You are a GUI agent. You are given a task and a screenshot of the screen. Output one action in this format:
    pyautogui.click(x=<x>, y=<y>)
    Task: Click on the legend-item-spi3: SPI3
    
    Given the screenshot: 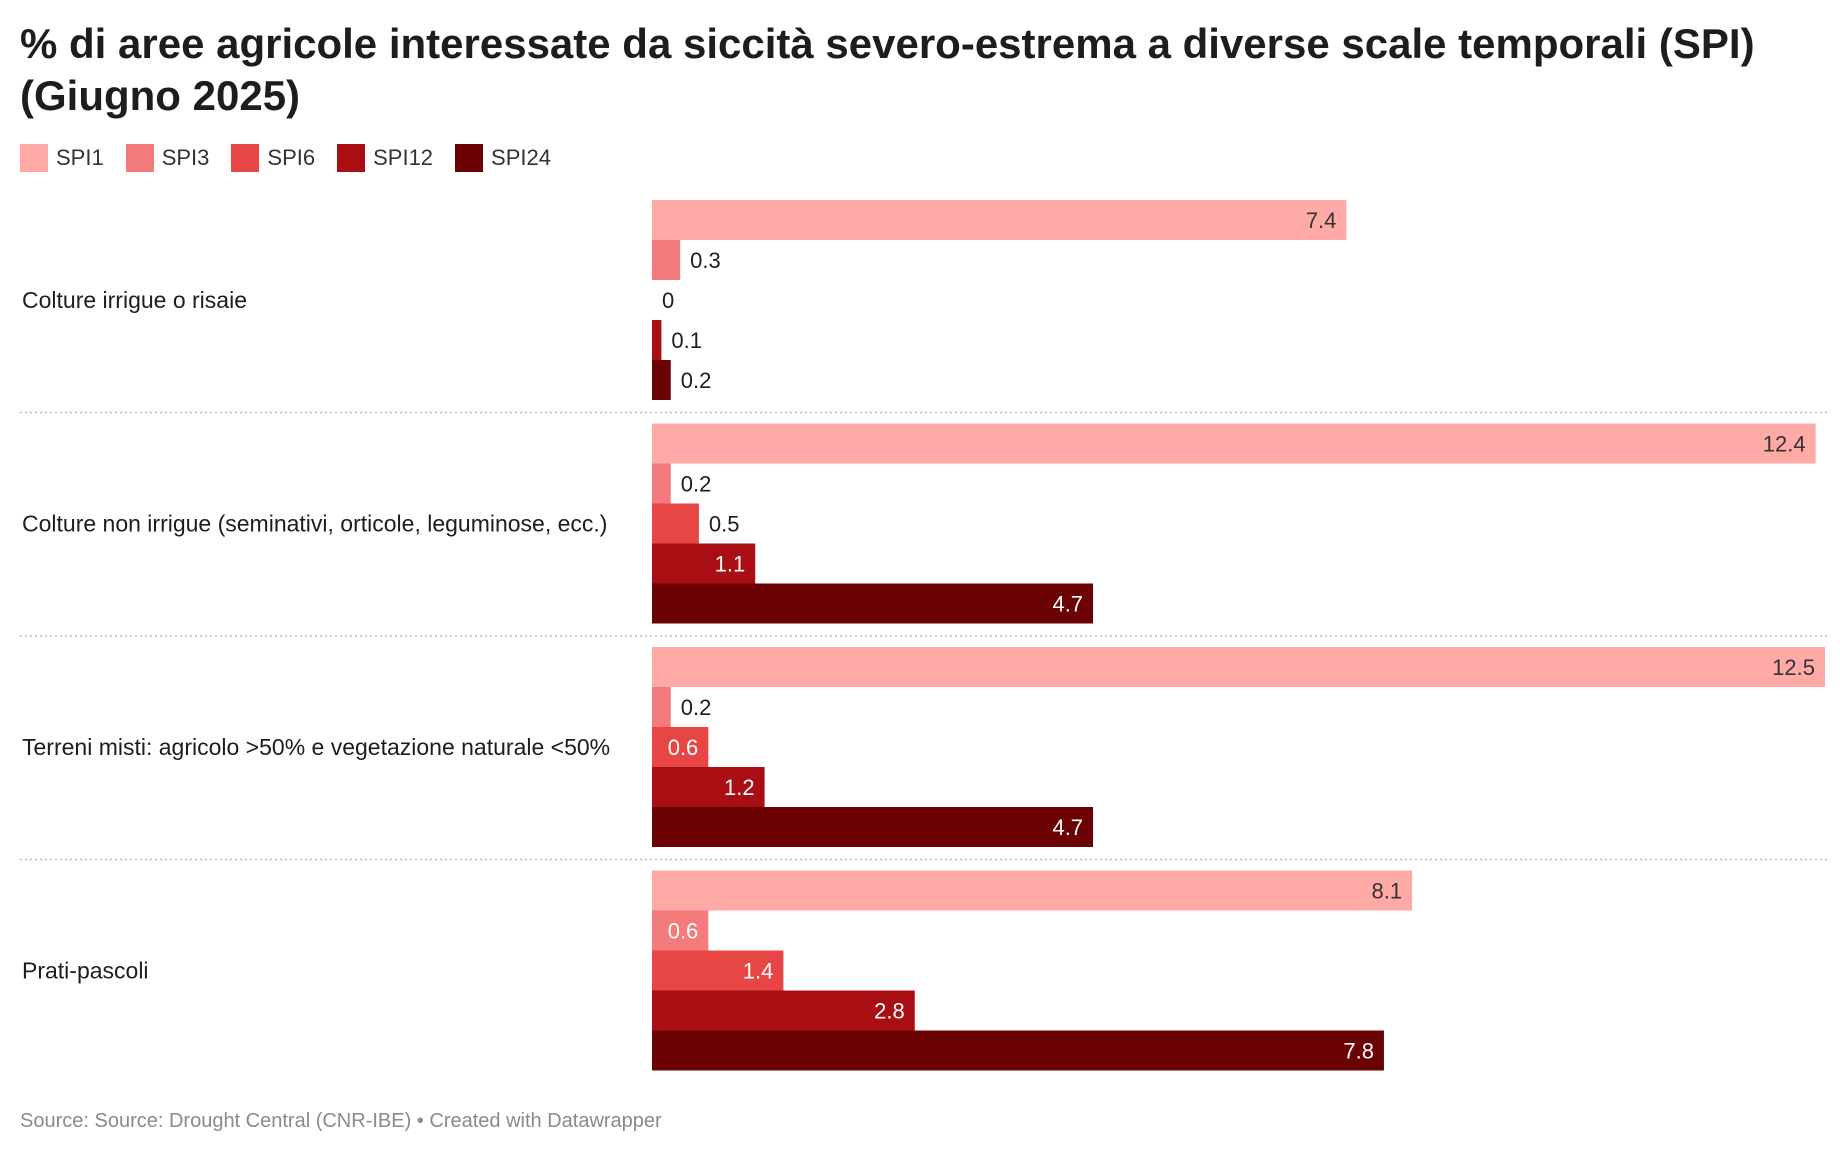 What is the action you would take?
    pyautogui.click(x=167, y=158)
    